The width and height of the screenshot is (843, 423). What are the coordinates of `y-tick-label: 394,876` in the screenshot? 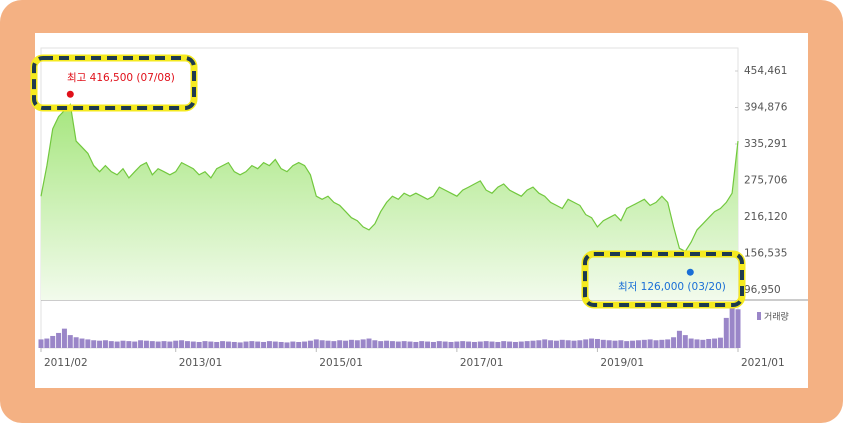 It's located at (766, 107).